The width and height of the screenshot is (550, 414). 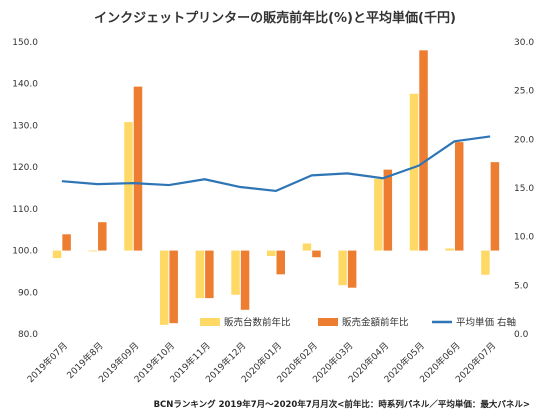 I want to click on bar-販売台数前年比-2020年03月, so click(x=342, y=268).